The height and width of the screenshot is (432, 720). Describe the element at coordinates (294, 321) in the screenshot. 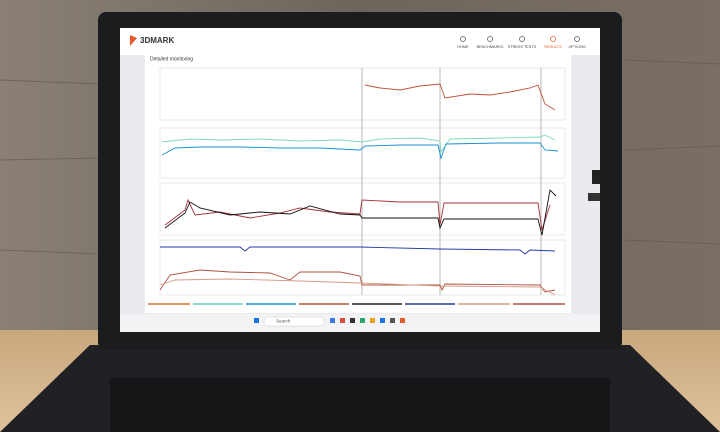

I see `search-box` at that location.